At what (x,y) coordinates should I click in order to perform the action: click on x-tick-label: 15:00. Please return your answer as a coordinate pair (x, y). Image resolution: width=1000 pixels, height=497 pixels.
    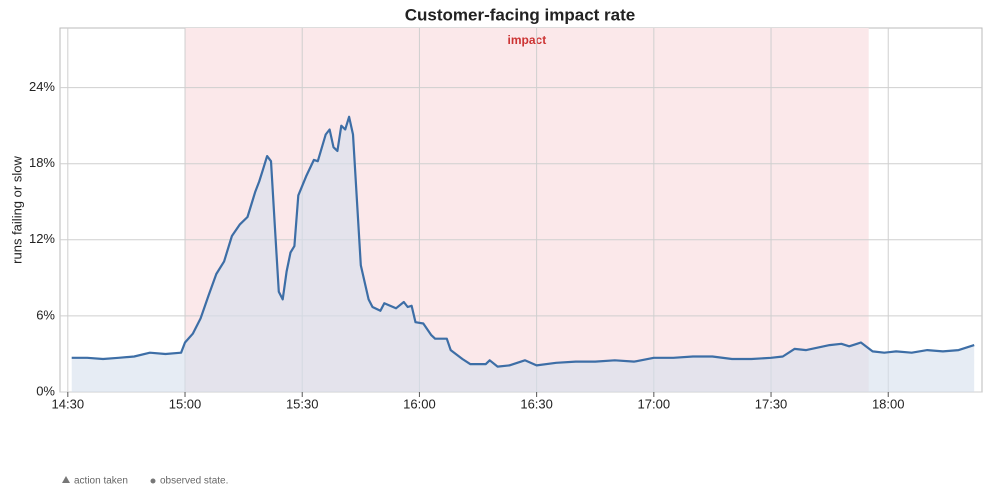
    Looking at the image, I should click on (185, 403).